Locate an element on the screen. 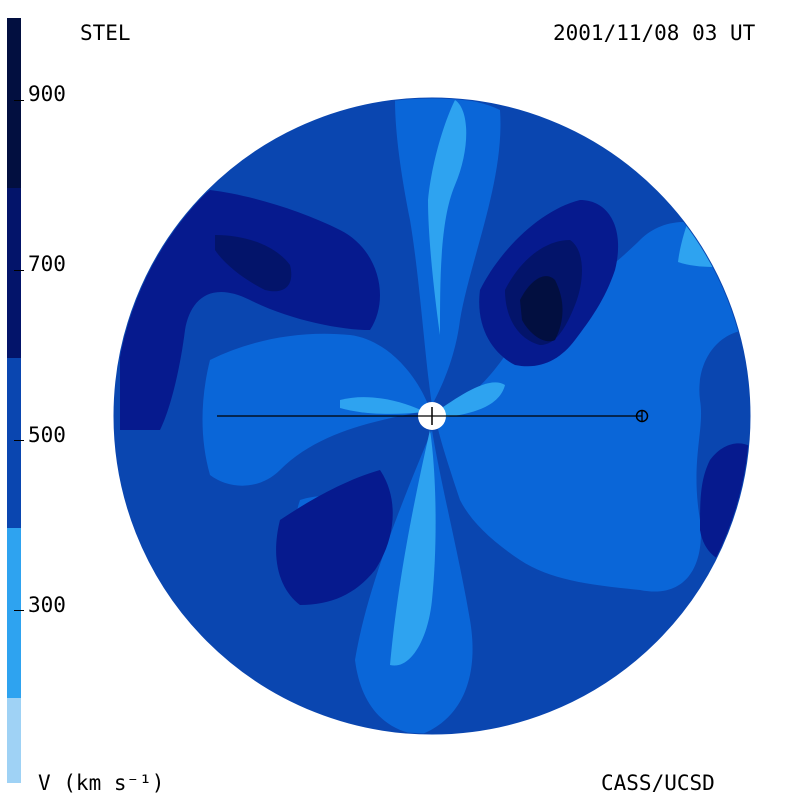 This screenshot has height=800, width=800. region-medium-left is located at coordinates (316, 409).